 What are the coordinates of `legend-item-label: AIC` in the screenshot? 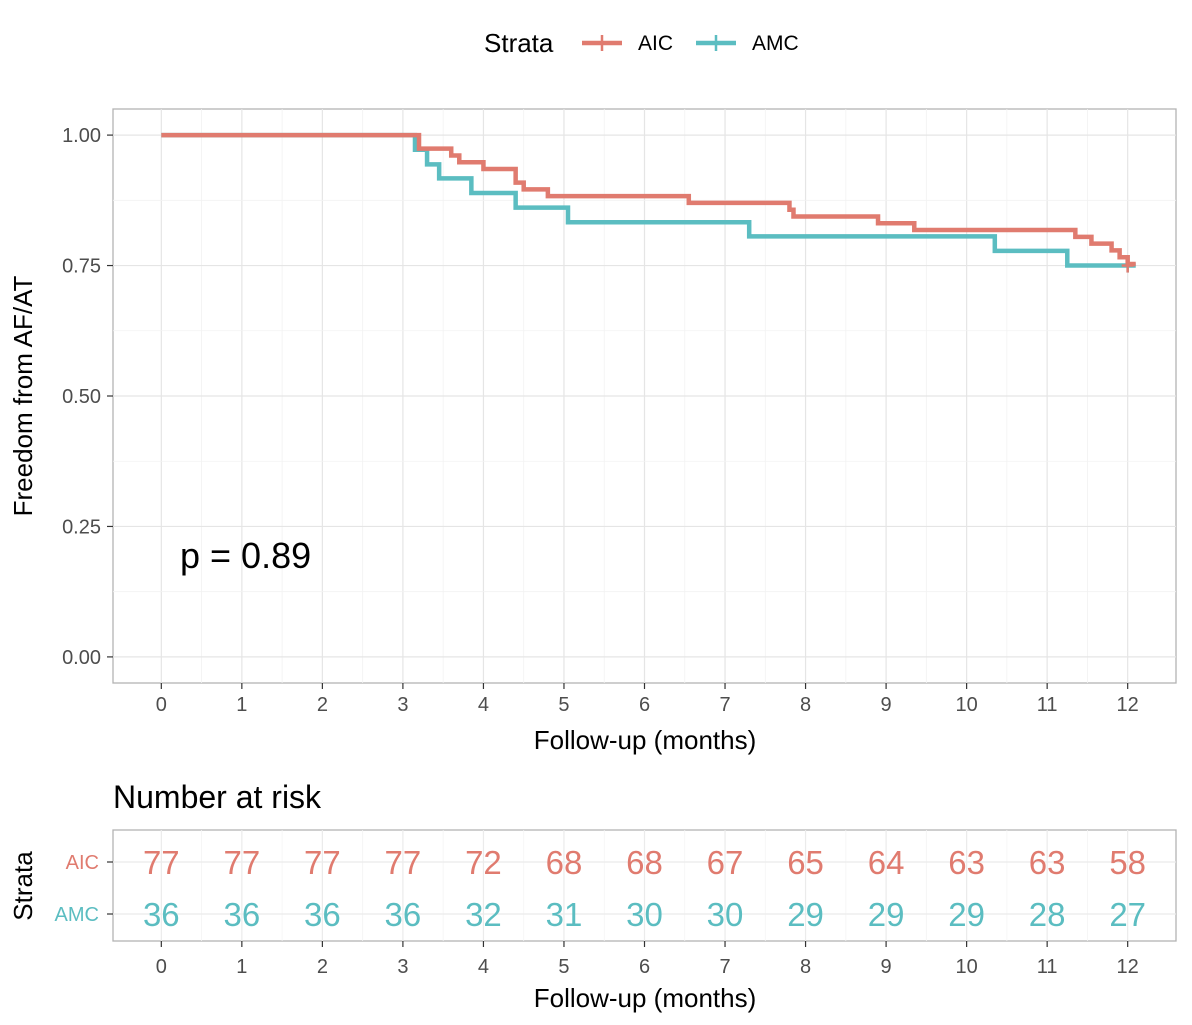 It's located at (655, 43).